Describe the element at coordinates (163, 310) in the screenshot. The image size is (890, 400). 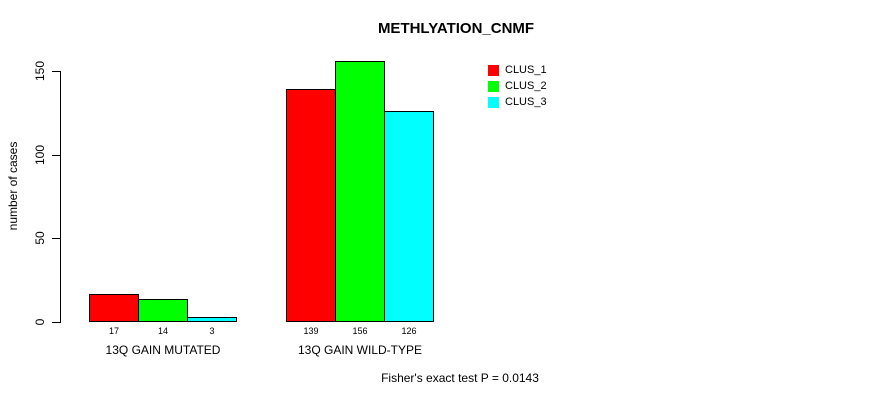
I see `chart-bar-clus_2-group1` at that location.